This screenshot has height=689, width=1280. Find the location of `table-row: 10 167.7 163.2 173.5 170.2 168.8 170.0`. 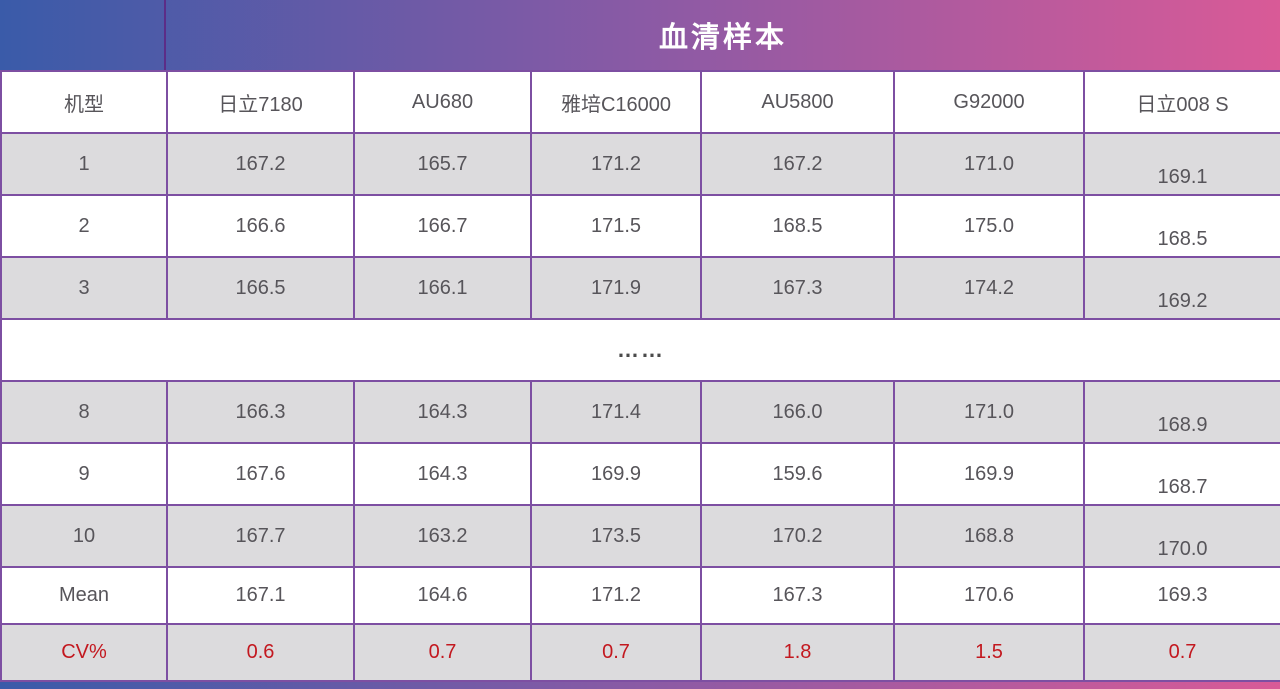

table-row: 10 167.7 163.2 173.5 170.2 168.8 170.0 is located at coordinates (640, 536).